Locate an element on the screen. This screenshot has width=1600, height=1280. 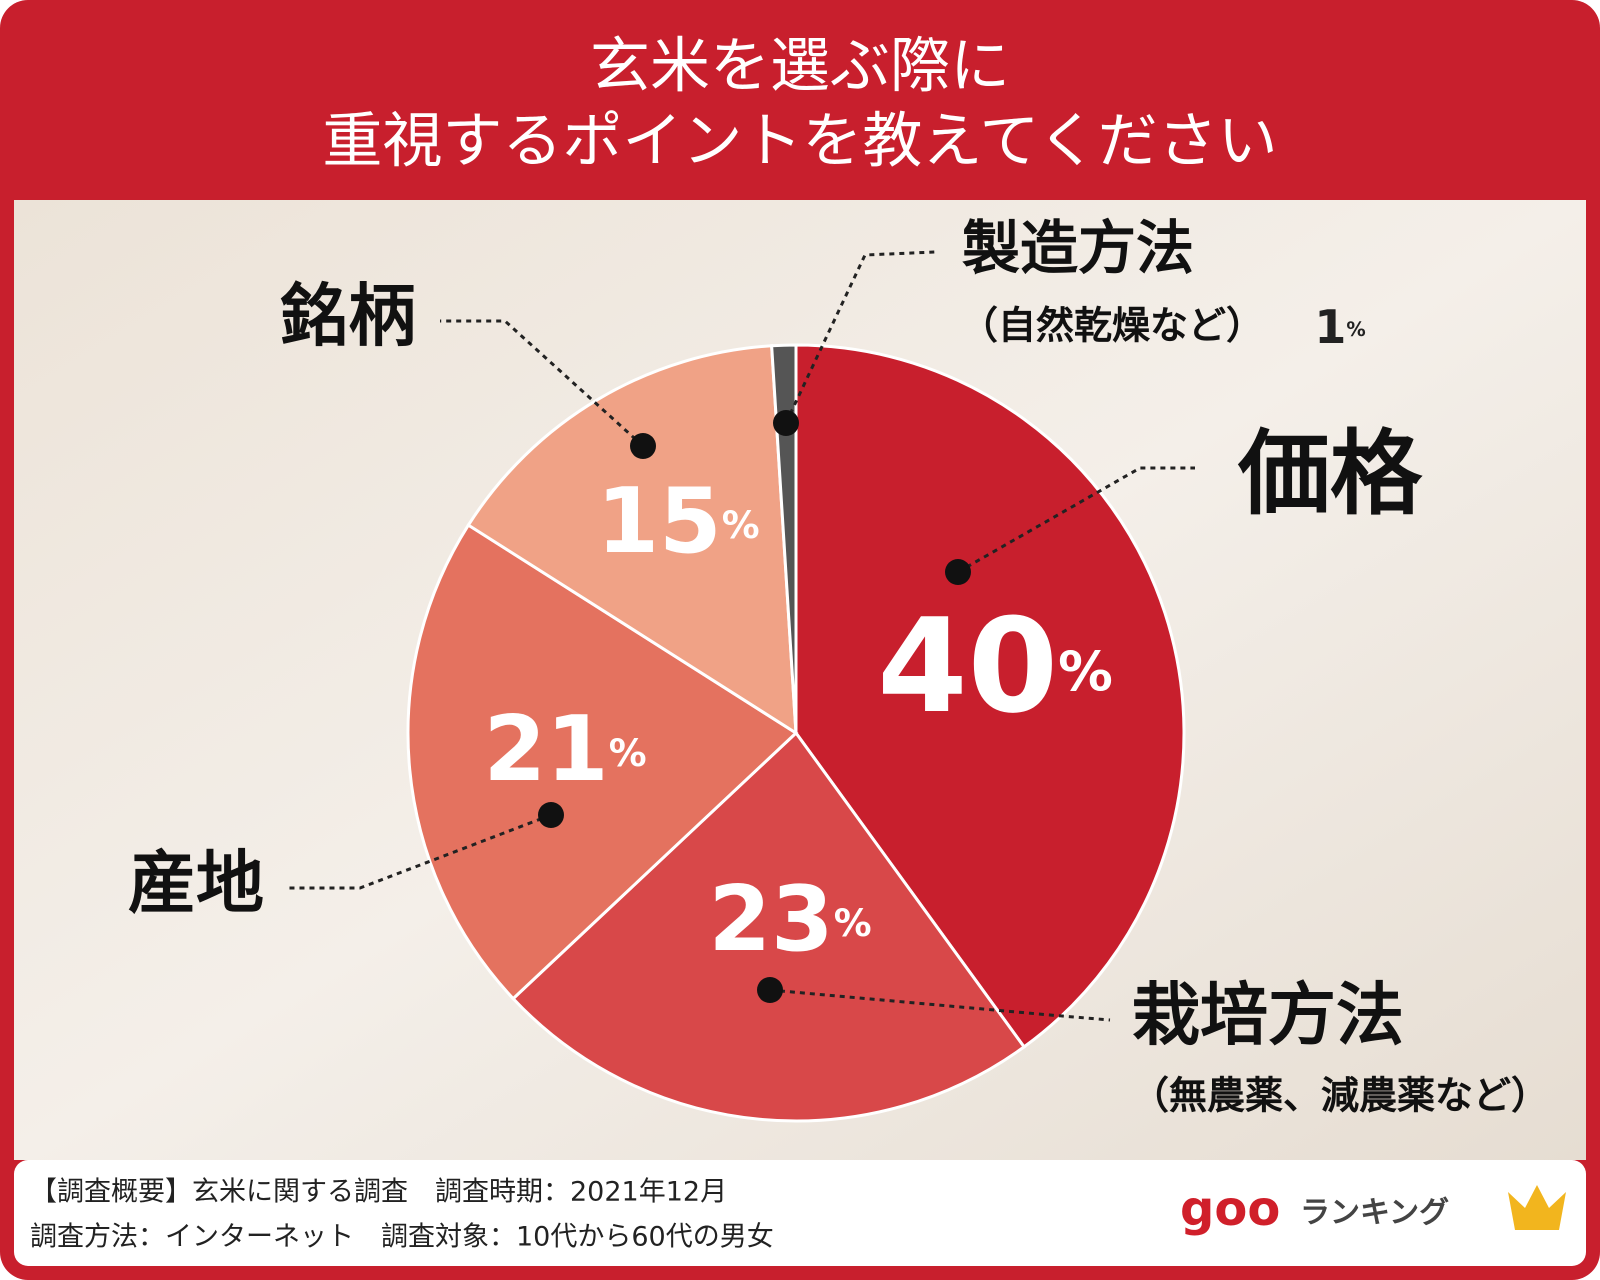
crown-icon is located at coordinates (1537, 1207).